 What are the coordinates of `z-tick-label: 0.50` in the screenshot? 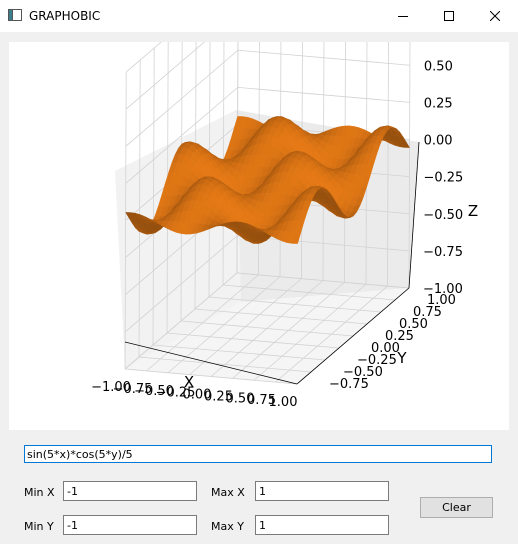 It's located at (438, 66).